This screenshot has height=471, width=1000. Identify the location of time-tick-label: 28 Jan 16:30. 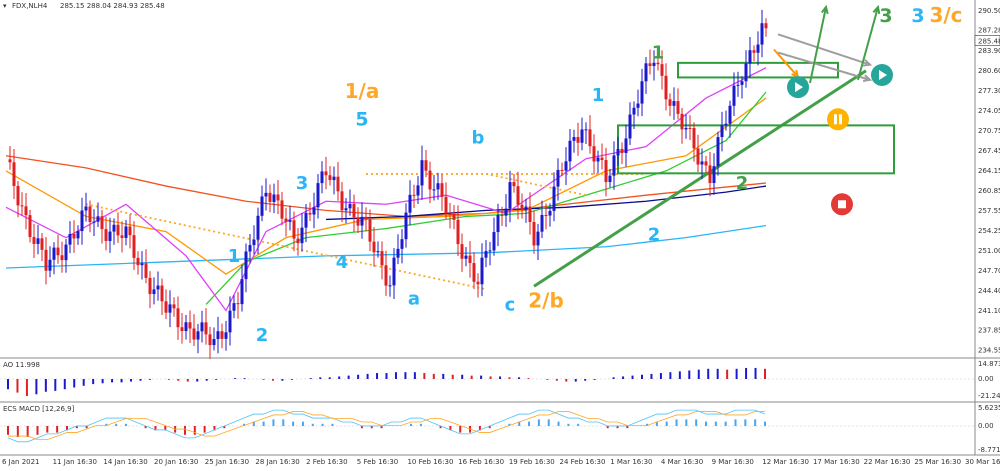
(277, 462).